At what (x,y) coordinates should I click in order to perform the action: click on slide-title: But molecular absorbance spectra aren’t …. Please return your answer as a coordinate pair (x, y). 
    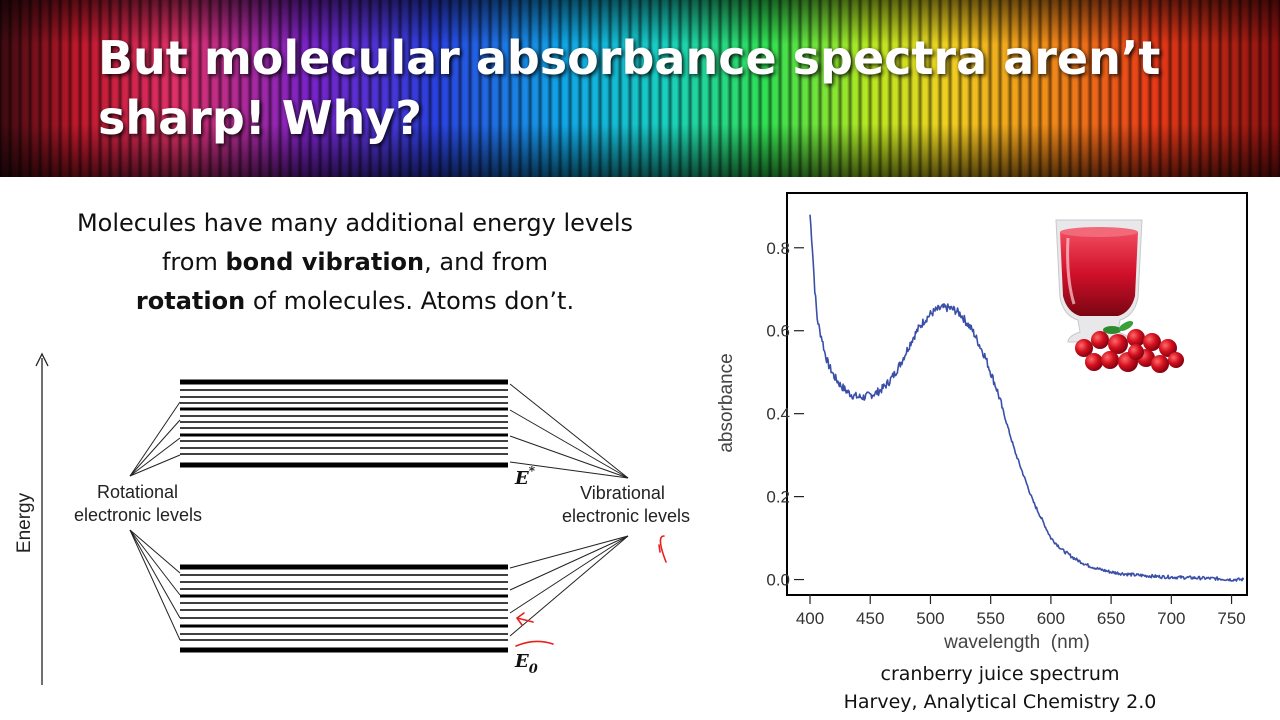
    Looking at the image, I should click on (629, 88).